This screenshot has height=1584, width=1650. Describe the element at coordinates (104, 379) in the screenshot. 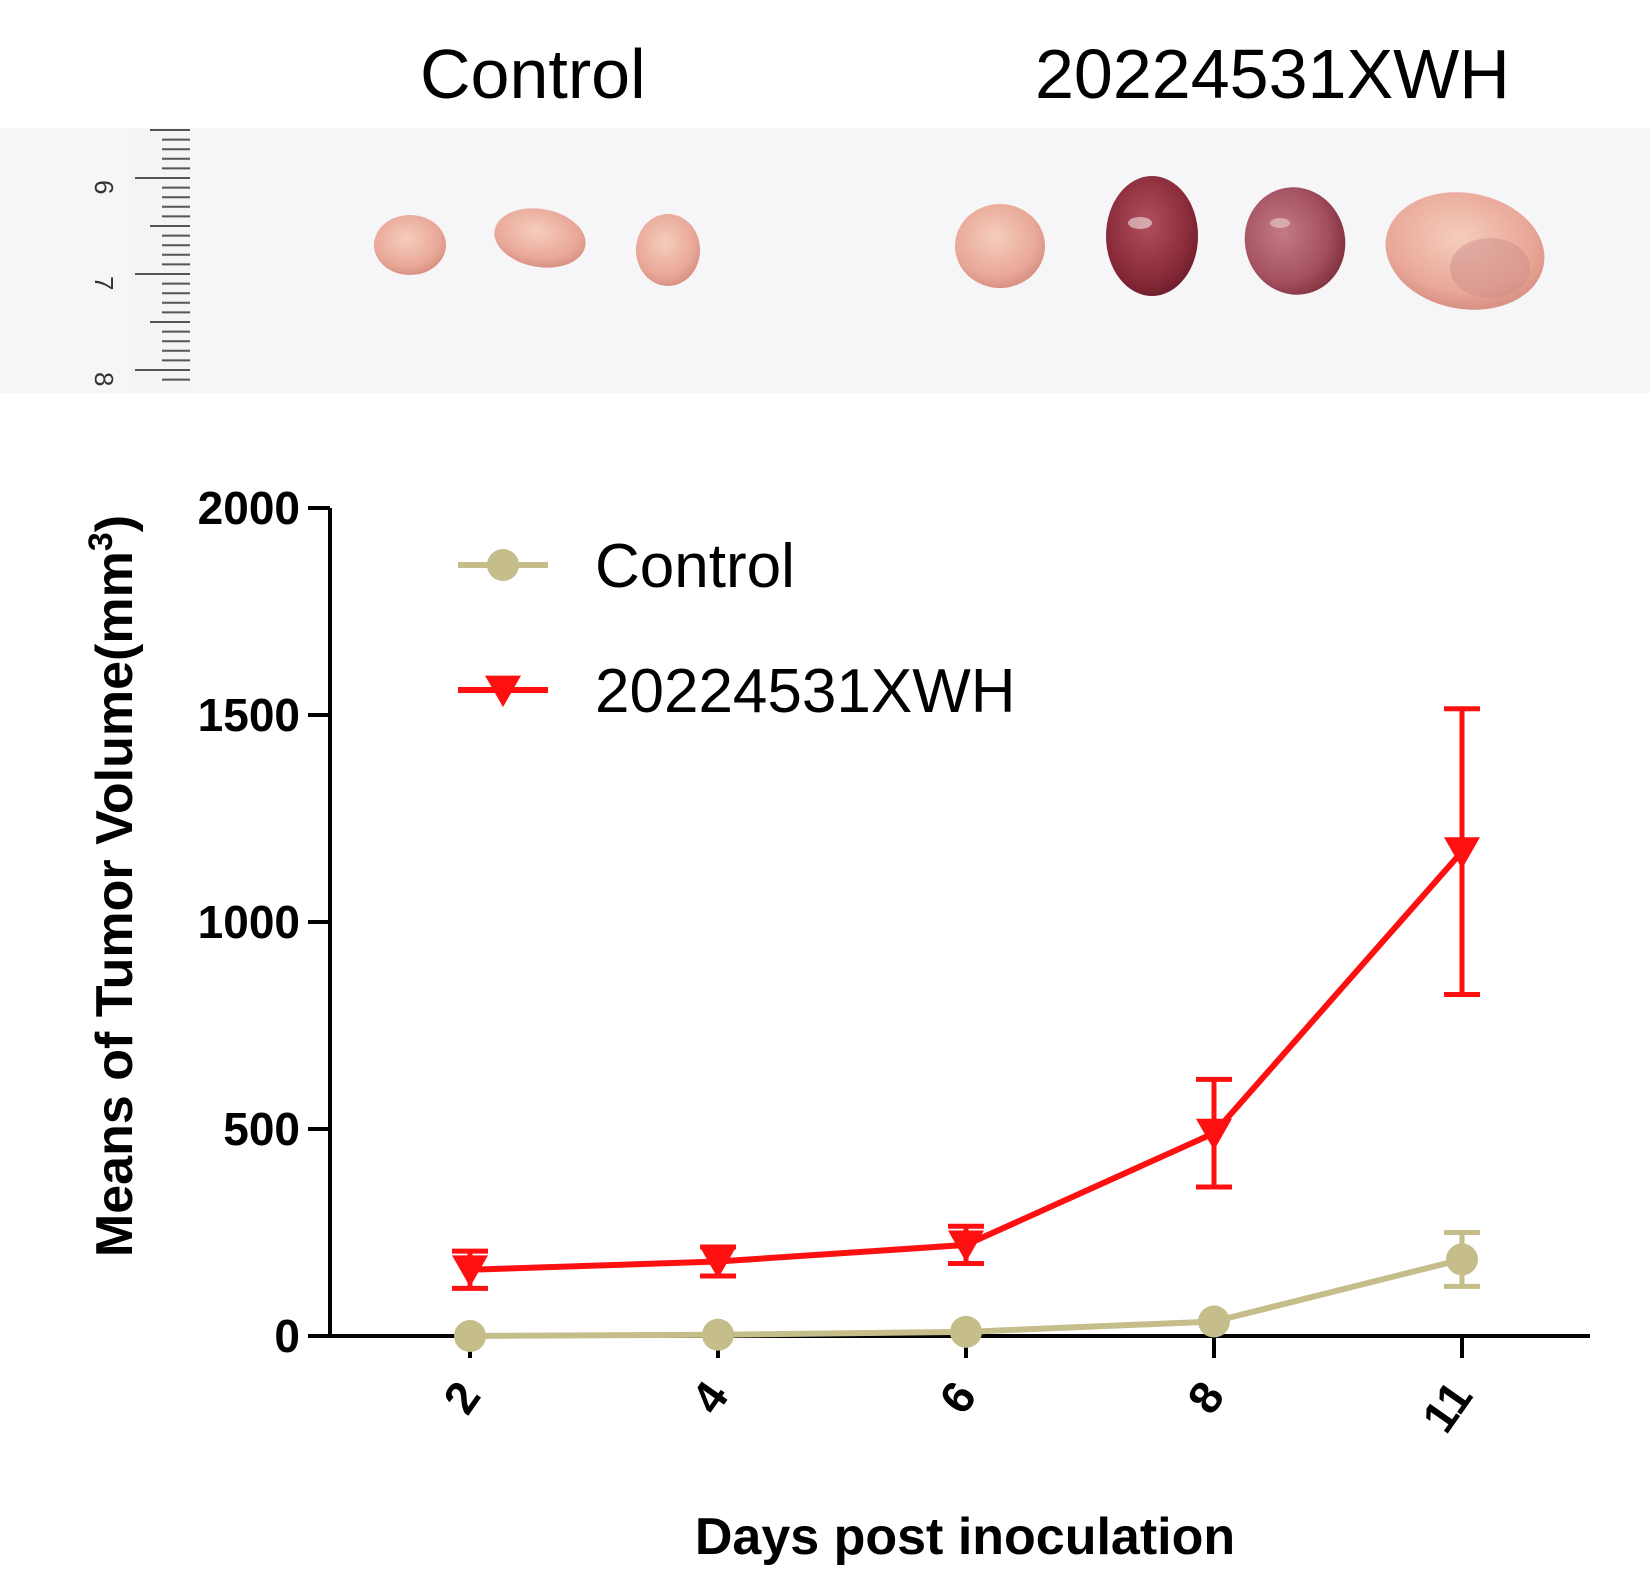

I see `ruler-label-8: 8` at that location.